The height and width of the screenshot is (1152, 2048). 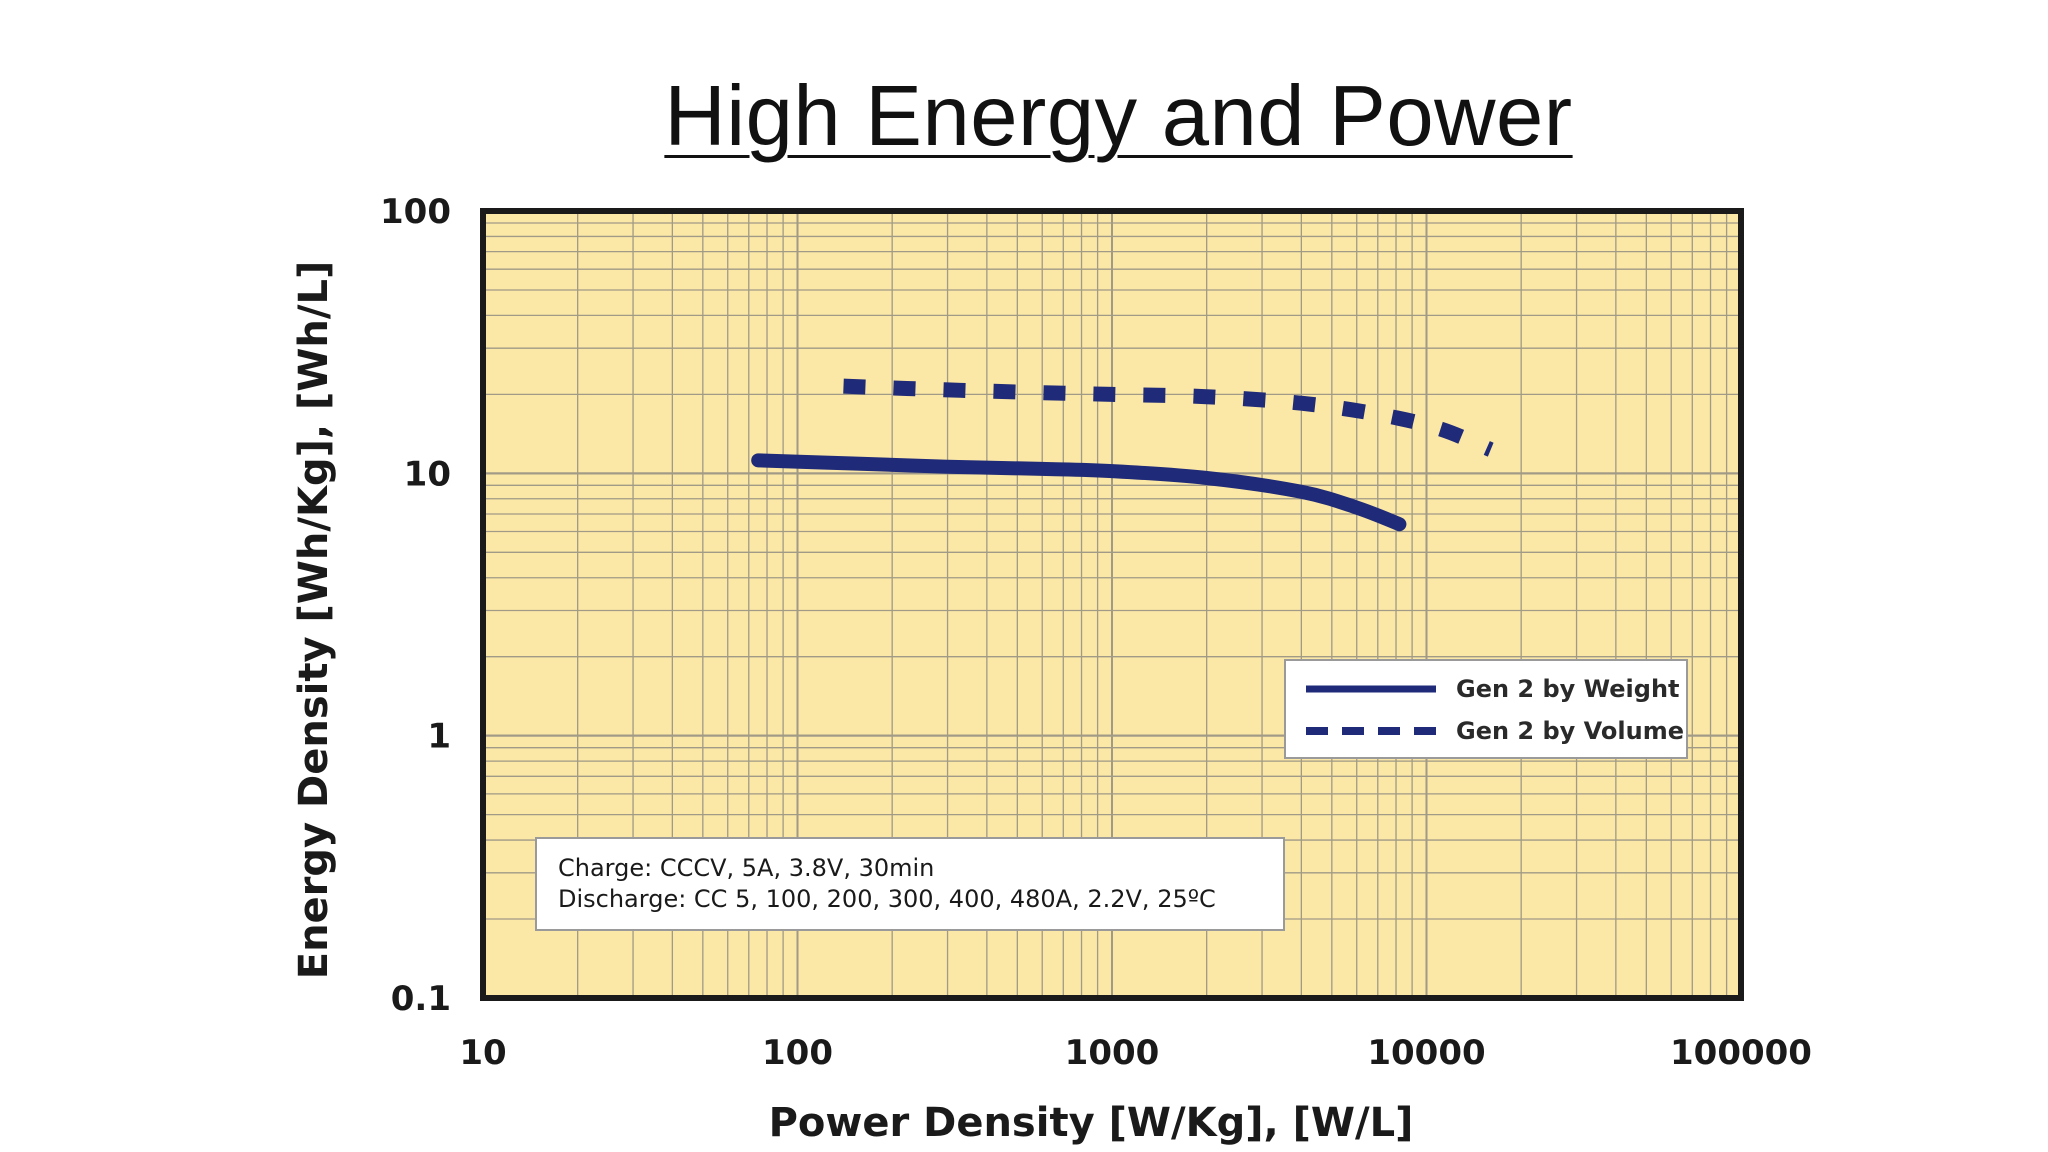 I want to click on x-tick-label: 100000, so click(x=1741, y=1053).